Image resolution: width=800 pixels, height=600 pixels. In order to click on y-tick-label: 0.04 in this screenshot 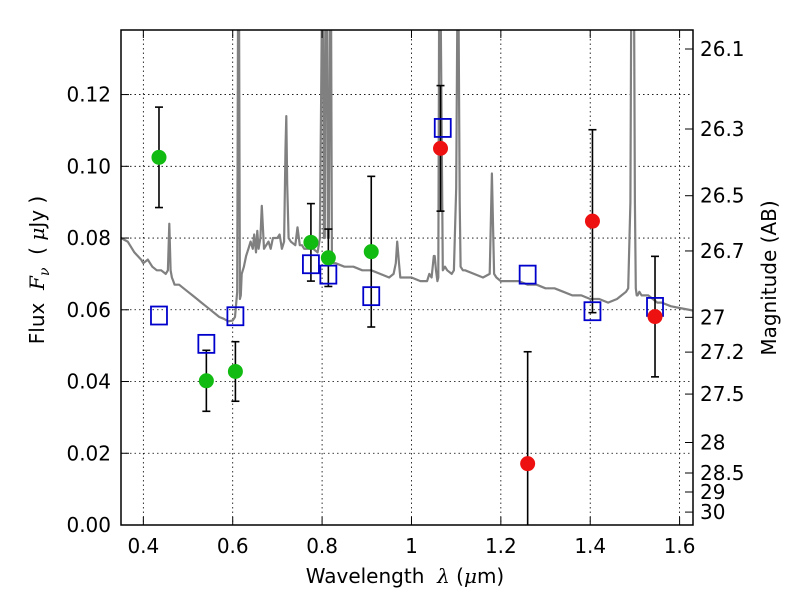, I will do `click(88, 382)`.